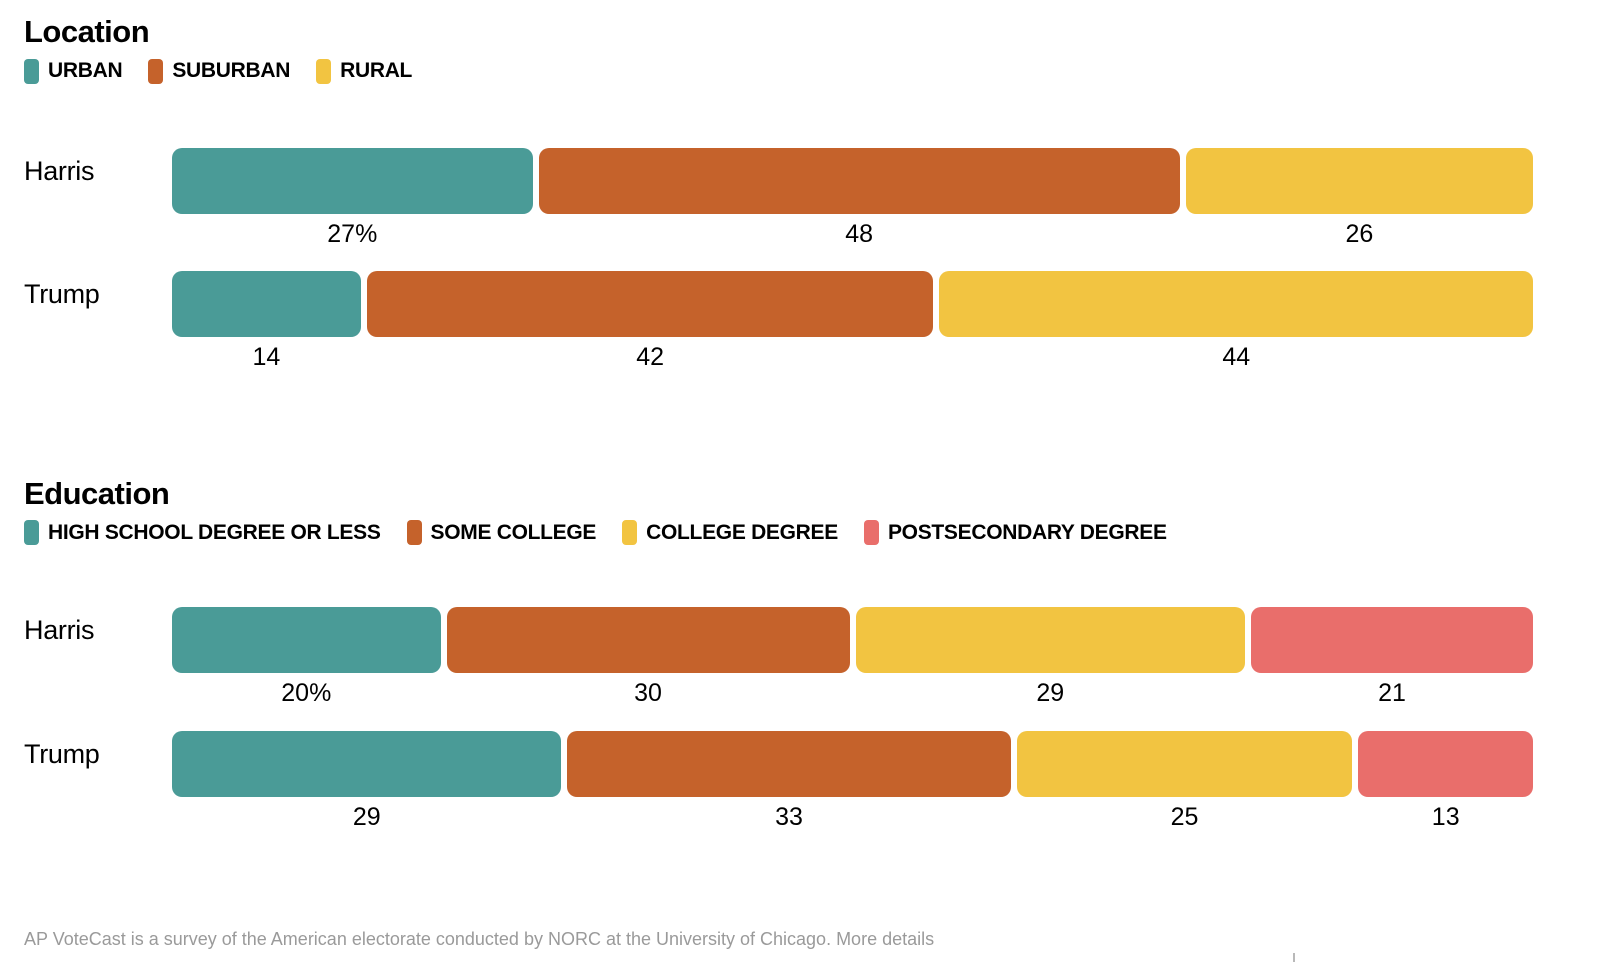 The width and height of the screenshot is (1608, 962). What do you see at coordinates (1445, 816) in the screenshot?
I see `segment-value-label: 13` at bounding box center [1445, 816].